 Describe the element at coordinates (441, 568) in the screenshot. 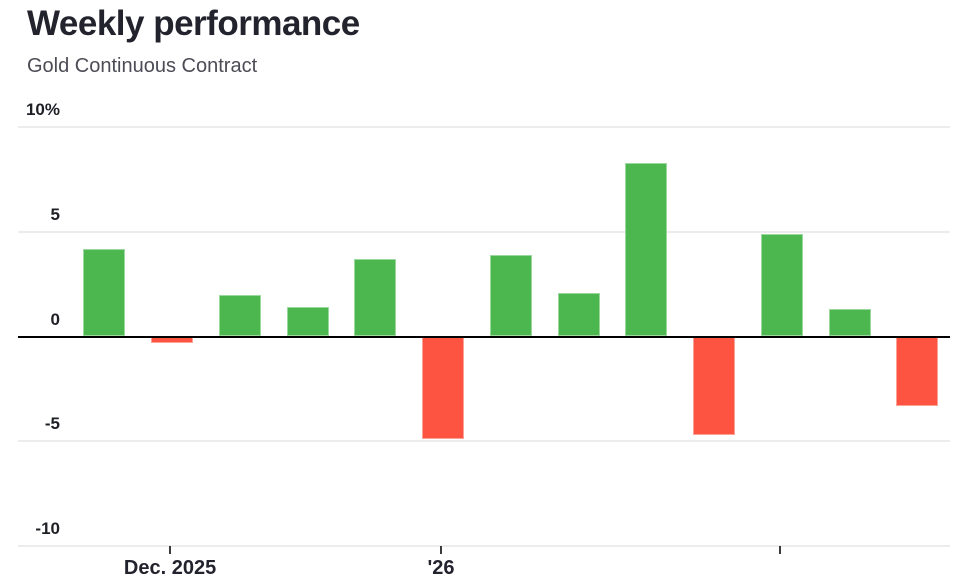

I see `x-axis-label: '26` at that location.